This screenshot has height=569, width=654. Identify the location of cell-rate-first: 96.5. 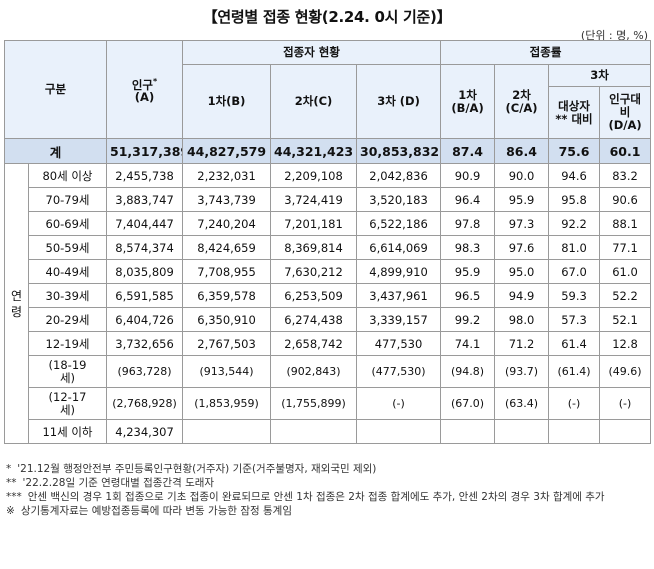
(468, 295).